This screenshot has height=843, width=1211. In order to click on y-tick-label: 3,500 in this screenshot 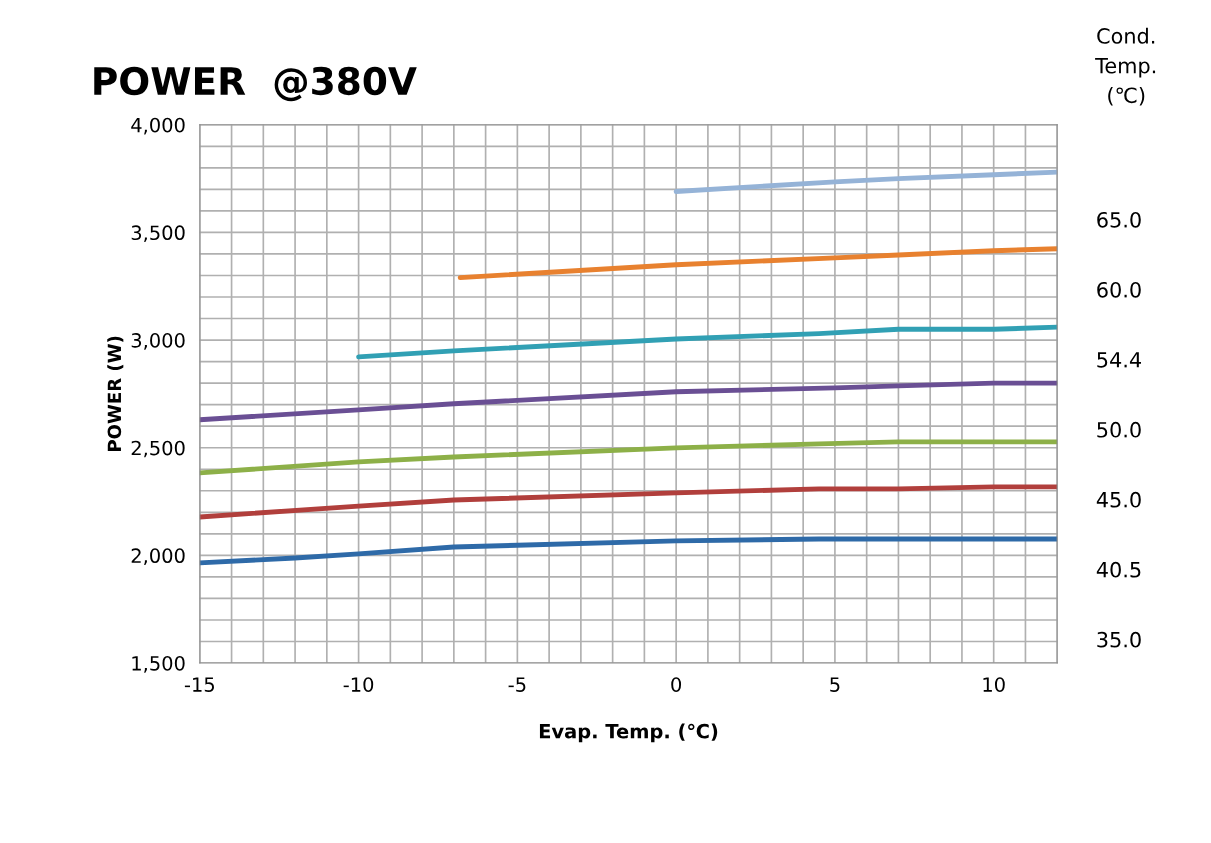, I will do `click(158, 234)`.